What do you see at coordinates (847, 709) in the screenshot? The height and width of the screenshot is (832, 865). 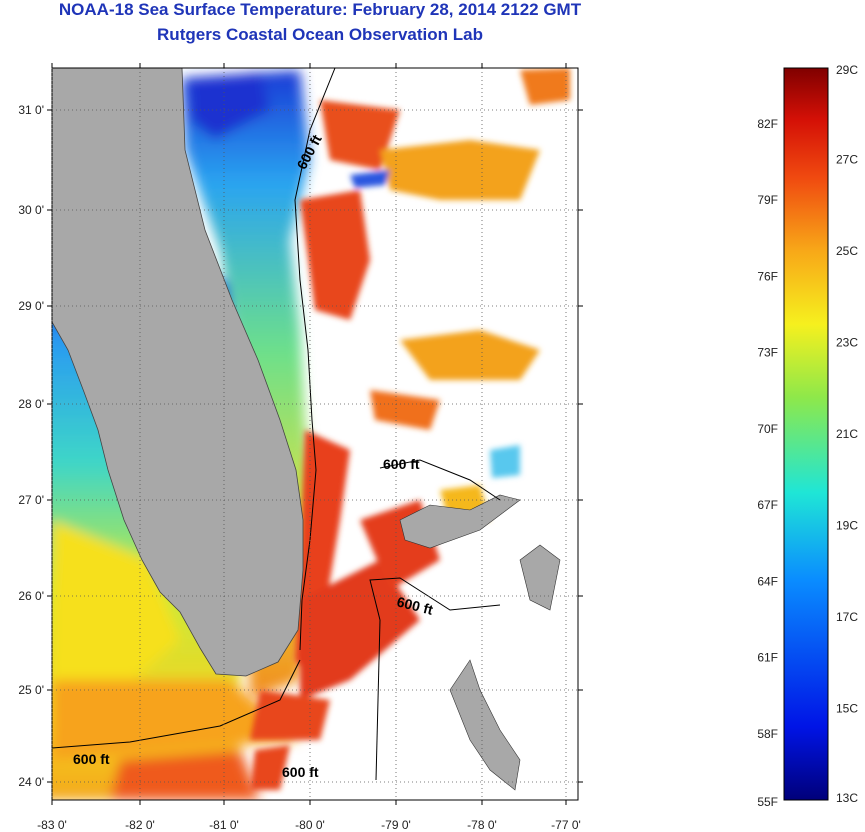 I see `colorbar-celsius-label: 15C` at bounding box center [847, 709].